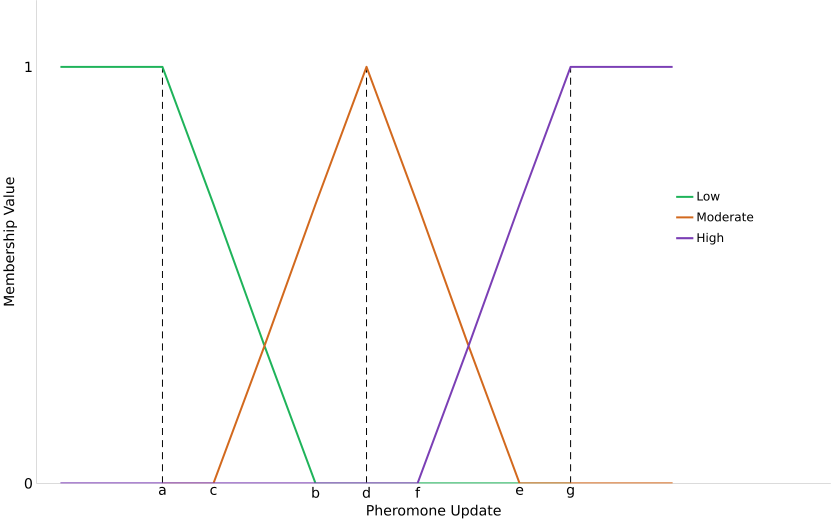 This screenshot has height=522, width=831. What do you see at coordinates (709, 196) in the screenshot?
I see `legend-label: Low` at bounding box center [709, 196].